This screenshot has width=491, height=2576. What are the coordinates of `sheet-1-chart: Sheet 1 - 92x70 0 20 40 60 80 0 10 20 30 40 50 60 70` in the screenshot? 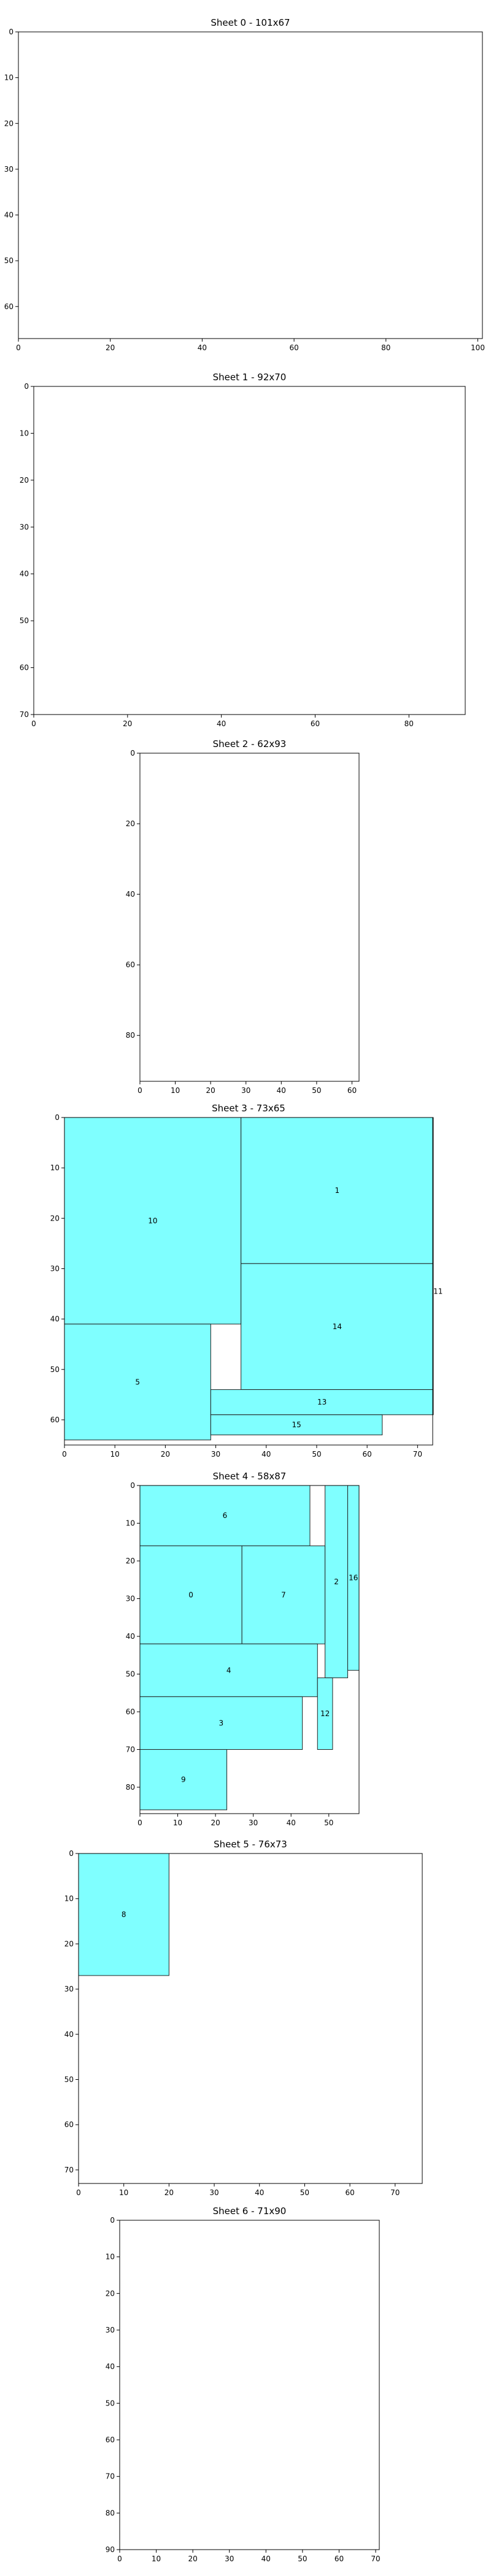 It's located at (243, 550).